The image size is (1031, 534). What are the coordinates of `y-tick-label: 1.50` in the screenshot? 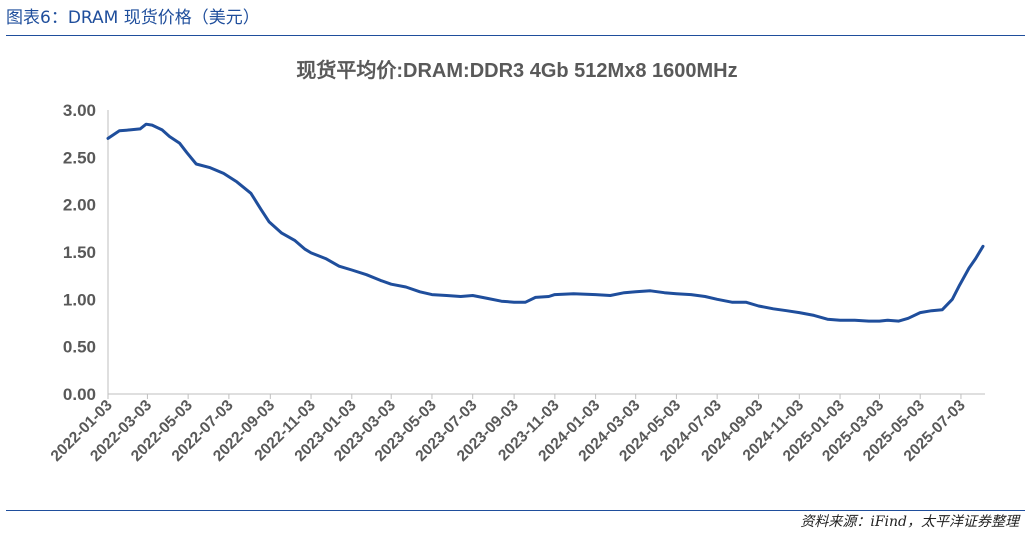 It's located at (79, 252).